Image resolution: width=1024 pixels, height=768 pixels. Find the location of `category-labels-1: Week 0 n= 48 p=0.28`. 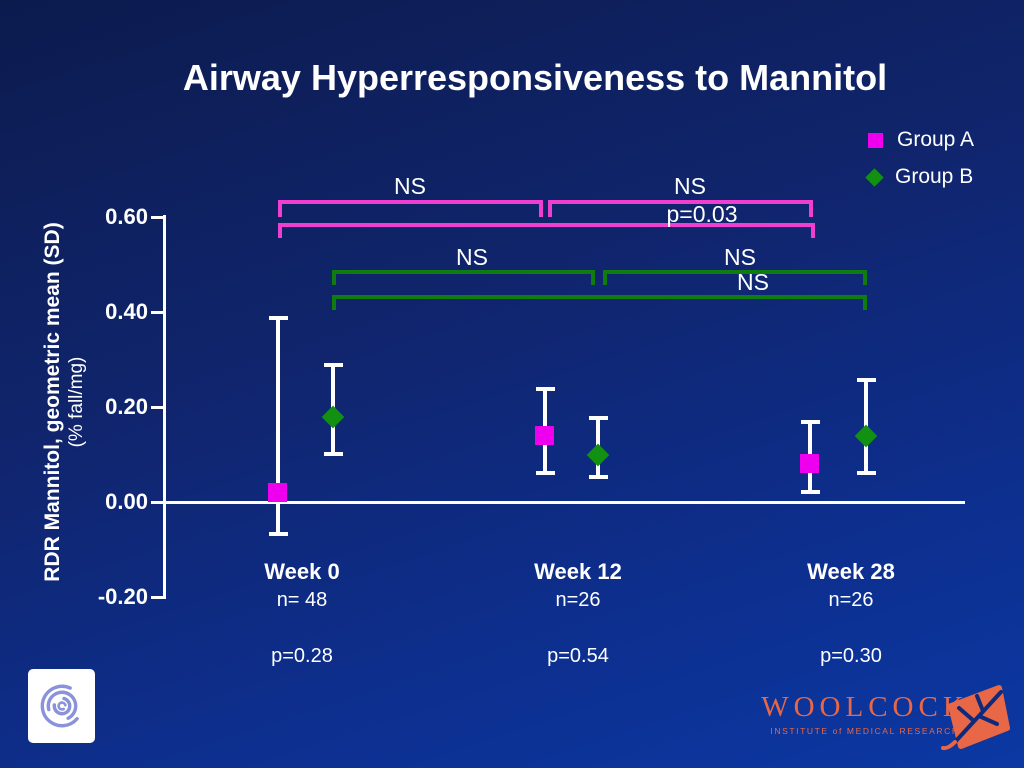

category-labels-1: Week 0 n= 48 p=0.28 is located at coordinates (302, 613).